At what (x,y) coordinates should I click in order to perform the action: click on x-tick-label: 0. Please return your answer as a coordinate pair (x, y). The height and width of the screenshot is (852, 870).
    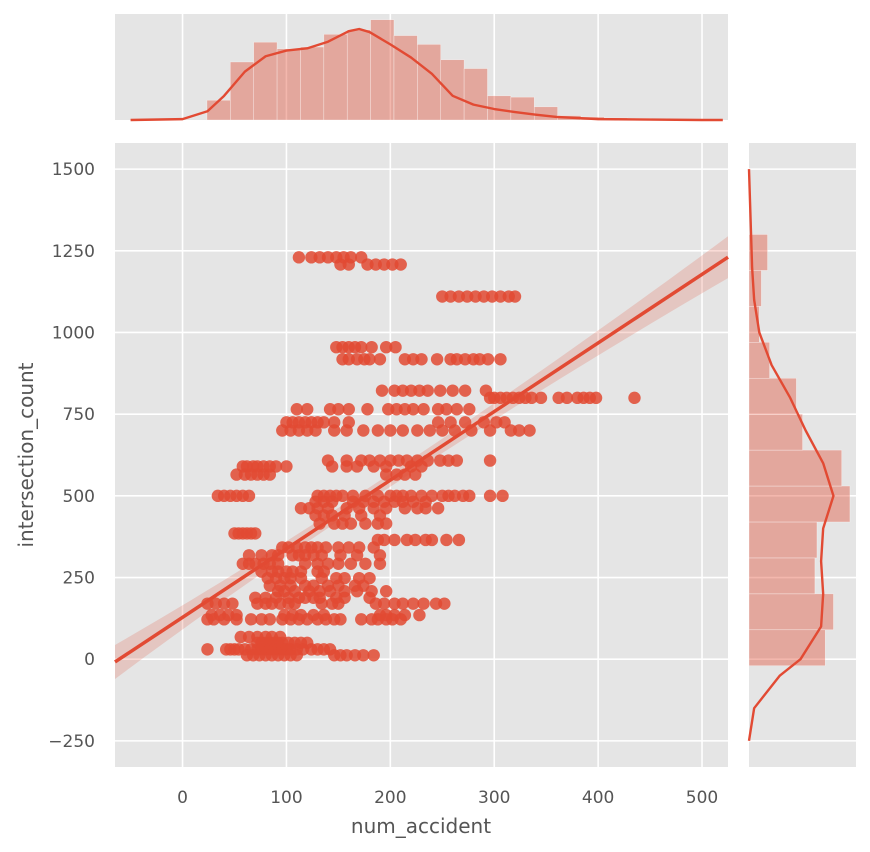
    Looking at the image, I should click on (182, 798).